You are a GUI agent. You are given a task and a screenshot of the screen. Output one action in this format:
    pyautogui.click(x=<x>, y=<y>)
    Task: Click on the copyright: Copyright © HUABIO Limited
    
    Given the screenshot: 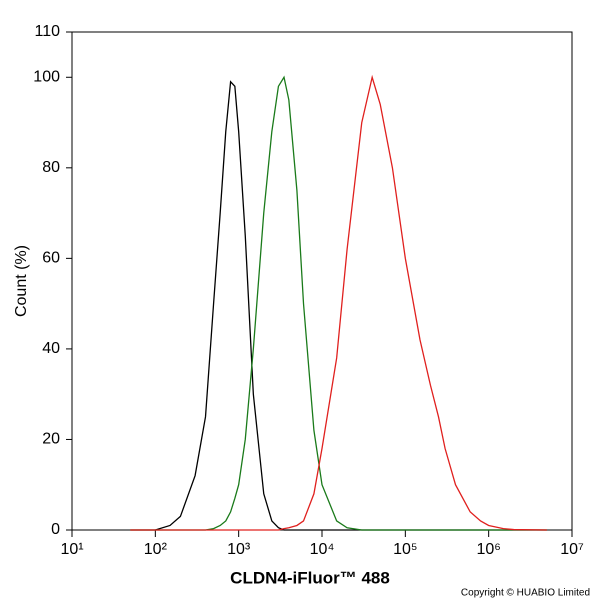 What is the action you would take?
    pyautogui.click(x=525, y=593)
    